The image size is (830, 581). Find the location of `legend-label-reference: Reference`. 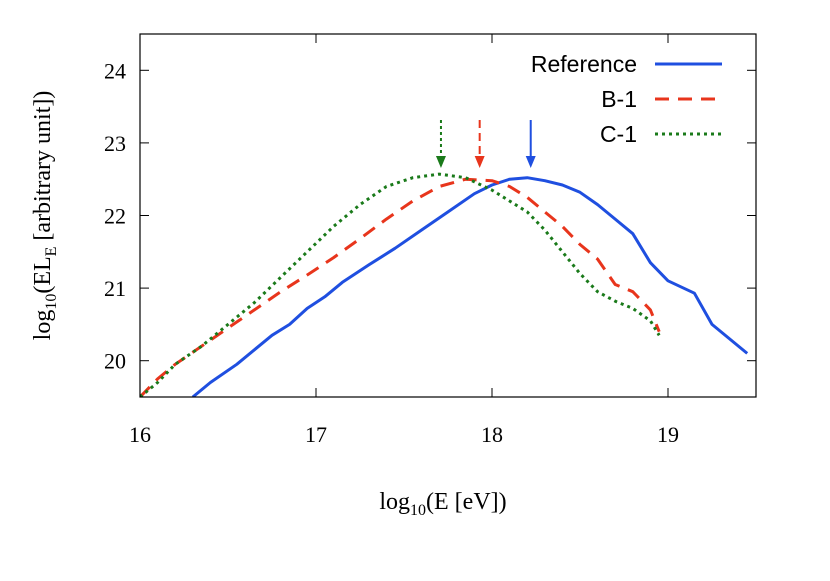

legend-label-reference: Reference is located at coordinates (584, 64).